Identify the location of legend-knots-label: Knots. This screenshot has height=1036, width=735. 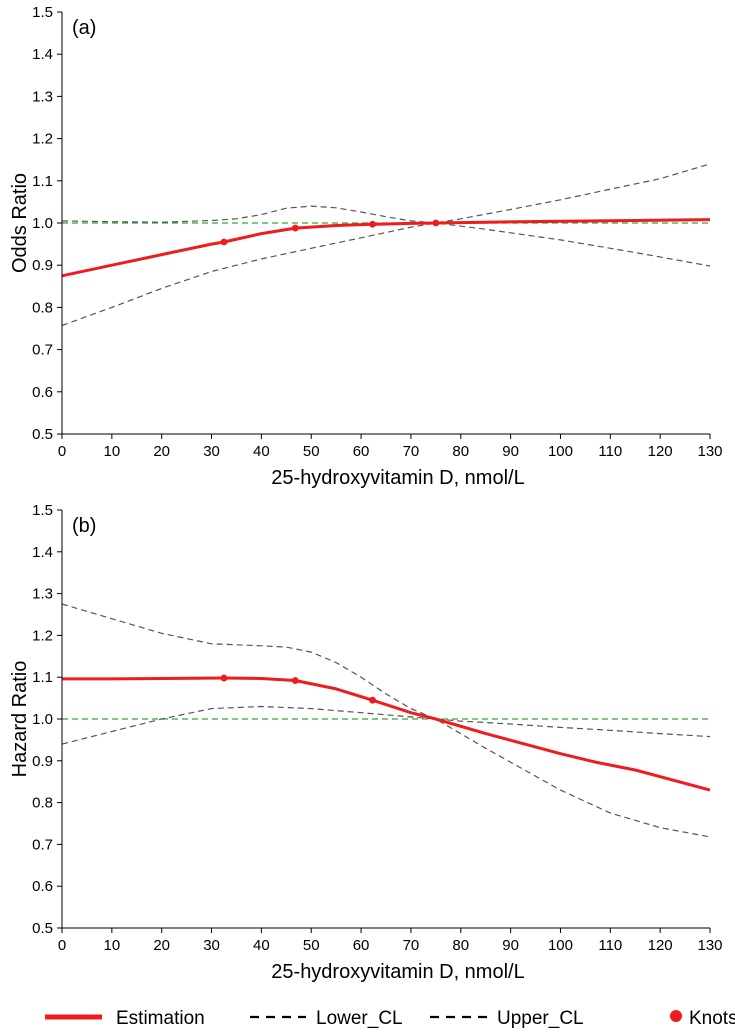
(712, 1018).